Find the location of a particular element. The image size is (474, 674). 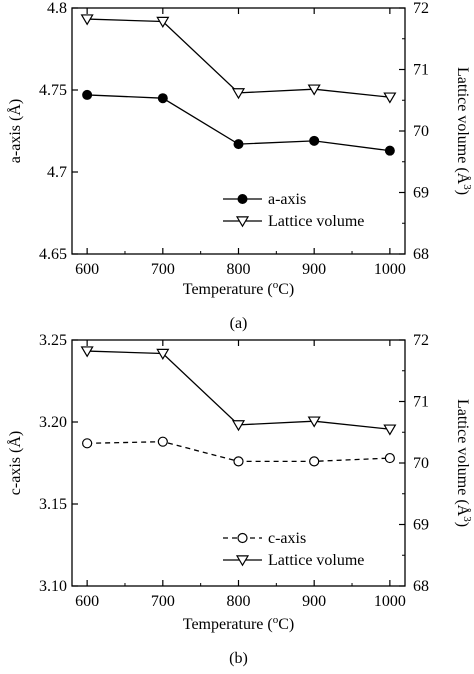

y-left-tick-label: 4.8 is located at coordinates (57, 8).